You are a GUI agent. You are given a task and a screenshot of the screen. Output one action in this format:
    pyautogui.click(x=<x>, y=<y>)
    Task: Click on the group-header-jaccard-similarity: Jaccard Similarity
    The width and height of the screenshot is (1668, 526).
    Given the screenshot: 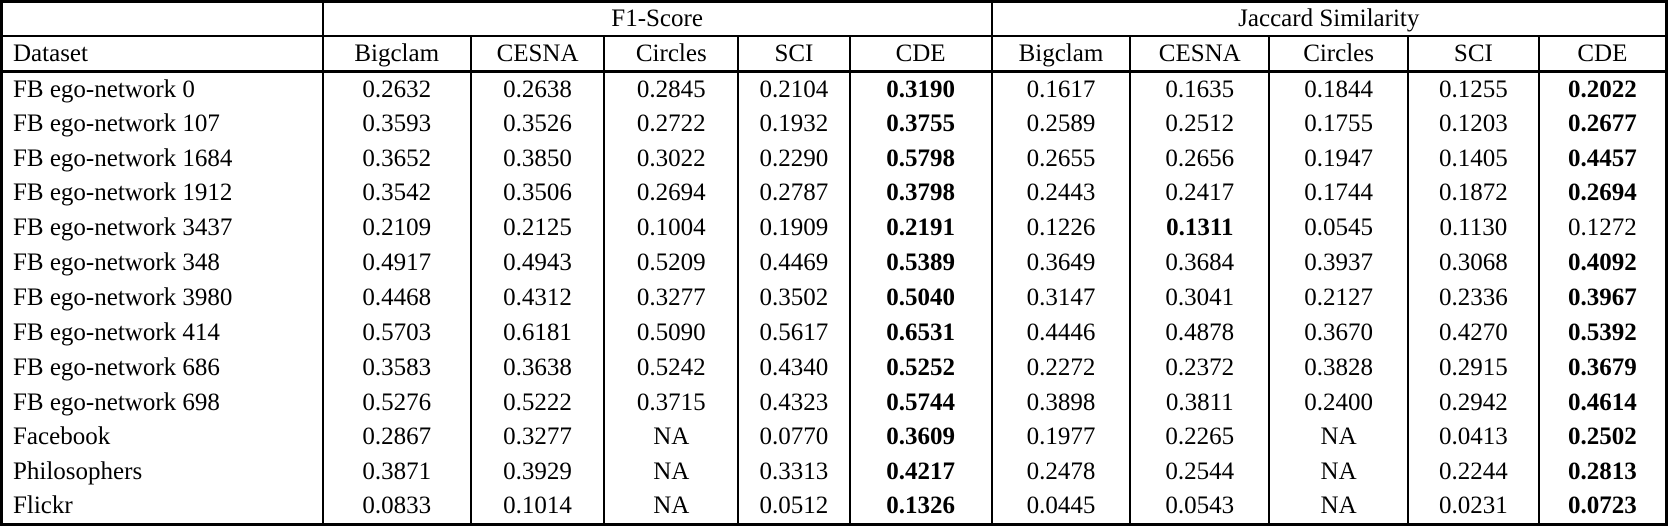 What is the action you would take?
    pyautogui.click(x=1329, y=19)
    